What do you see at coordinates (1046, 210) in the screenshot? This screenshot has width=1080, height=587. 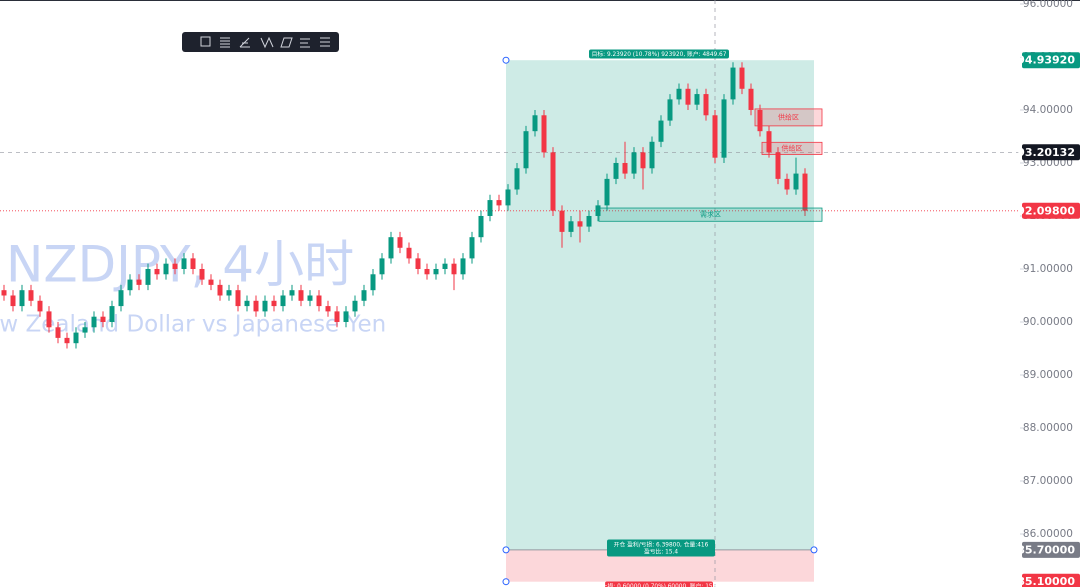 I see `price-badge-label: 92.09800` at bounding box center [1046, 210].